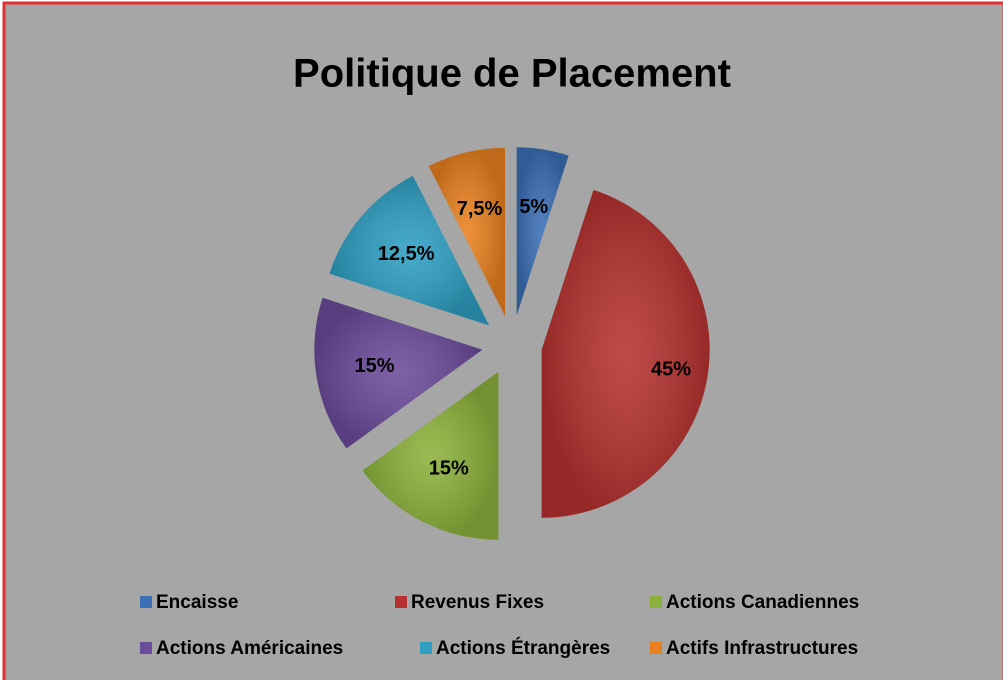  What do you see at coordinates (406, 254) in the screenshot?
I see `data-label: 12,5%` at bounding box center [406, 254].